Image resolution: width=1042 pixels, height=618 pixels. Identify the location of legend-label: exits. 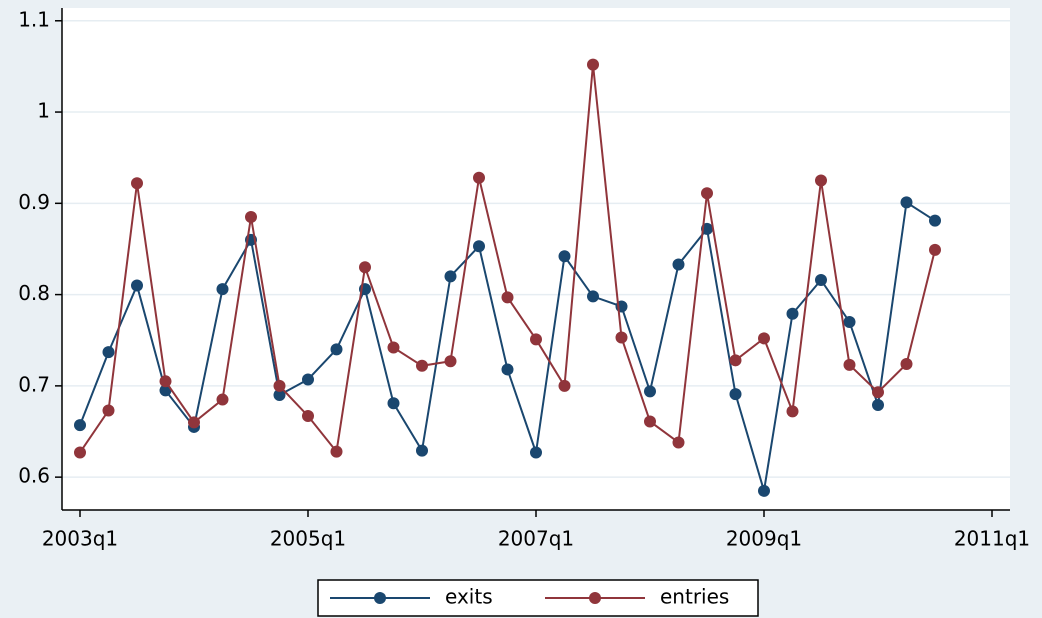
(469, 597).